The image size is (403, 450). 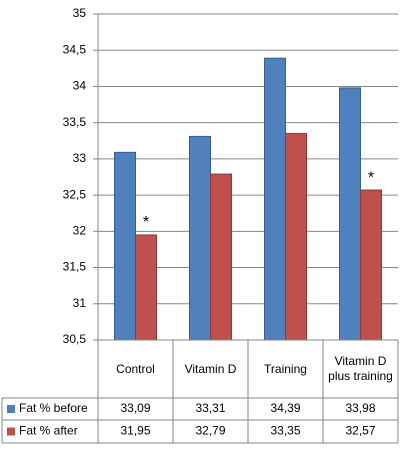 I want to click on table-value: 33,98, so click(x=360, y=408).